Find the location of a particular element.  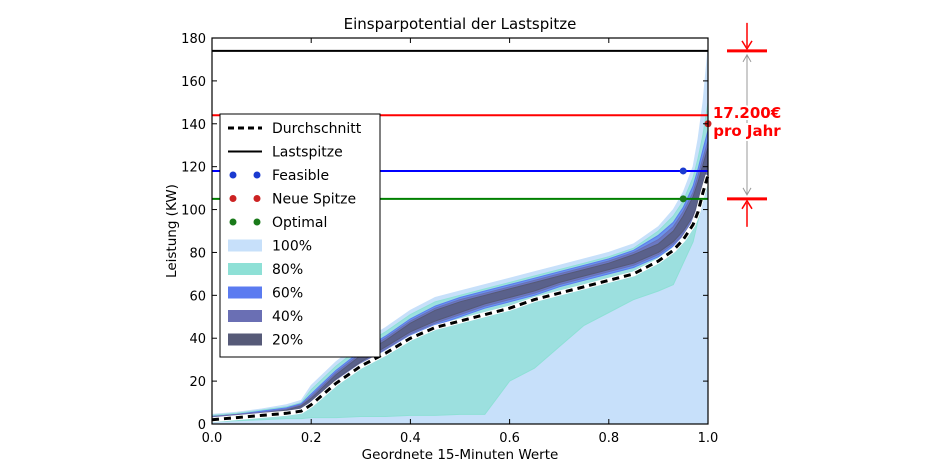

legend-label: 100% is located at coordinates (292, 247).